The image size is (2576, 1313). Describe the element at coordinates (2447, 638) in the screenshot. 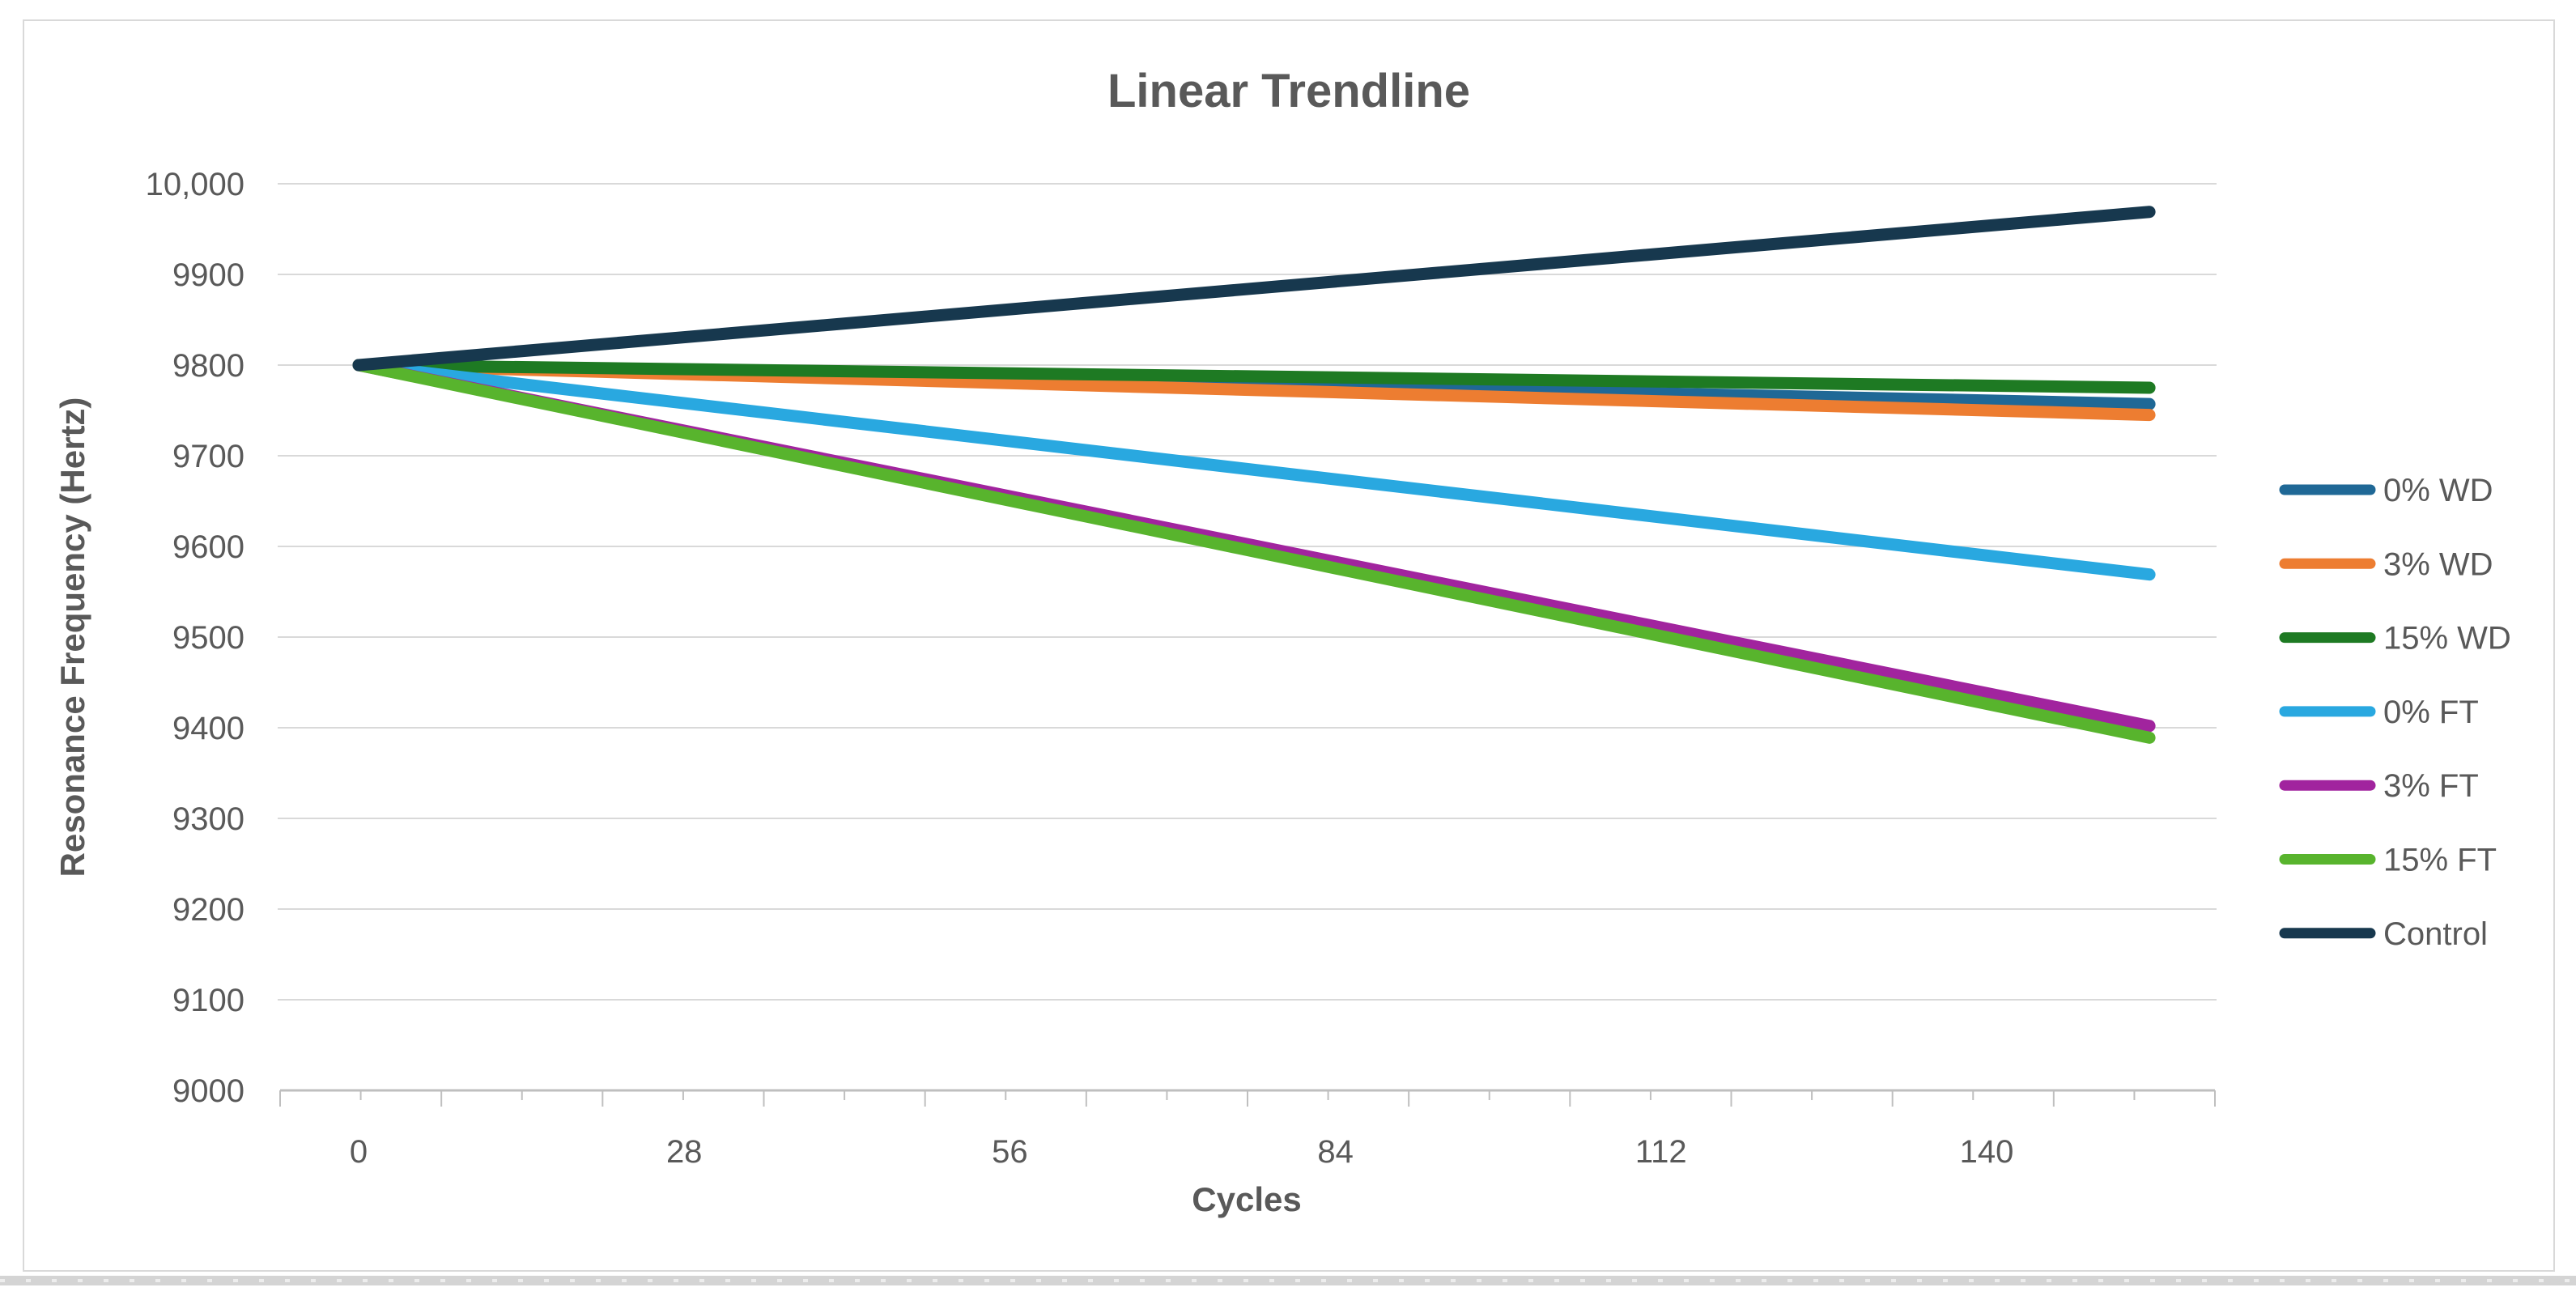

I see `legend-label-15pct-wd: 15% WD` at that location.